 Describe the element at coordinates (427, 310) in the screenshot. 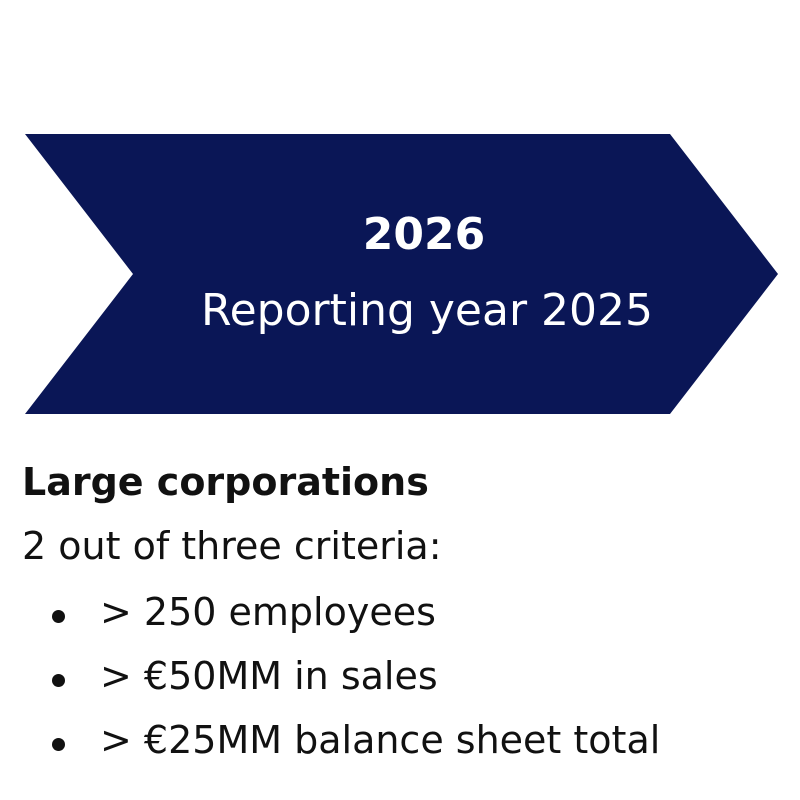

I see `arrow-subtitle: Reporting year 2025` at that location.